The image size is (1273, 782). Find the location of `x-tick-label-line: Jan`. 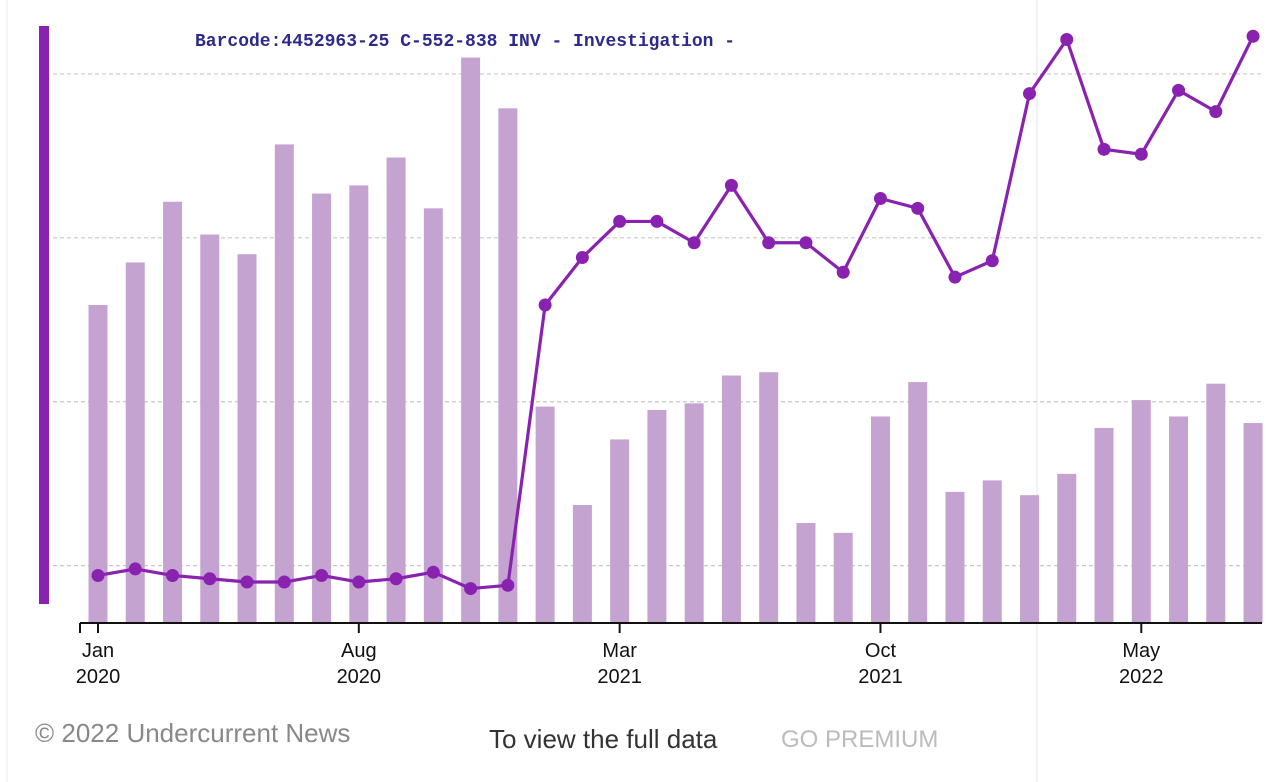

x-tick-label-line: Jan is located at coordinates (98, 651).